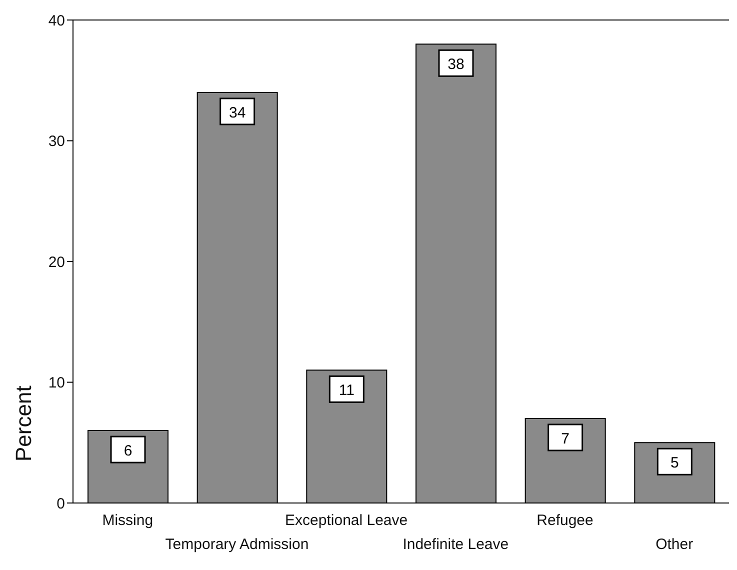  I want to click on x-tick-label: Exceptional Leave, so click(346, 520).